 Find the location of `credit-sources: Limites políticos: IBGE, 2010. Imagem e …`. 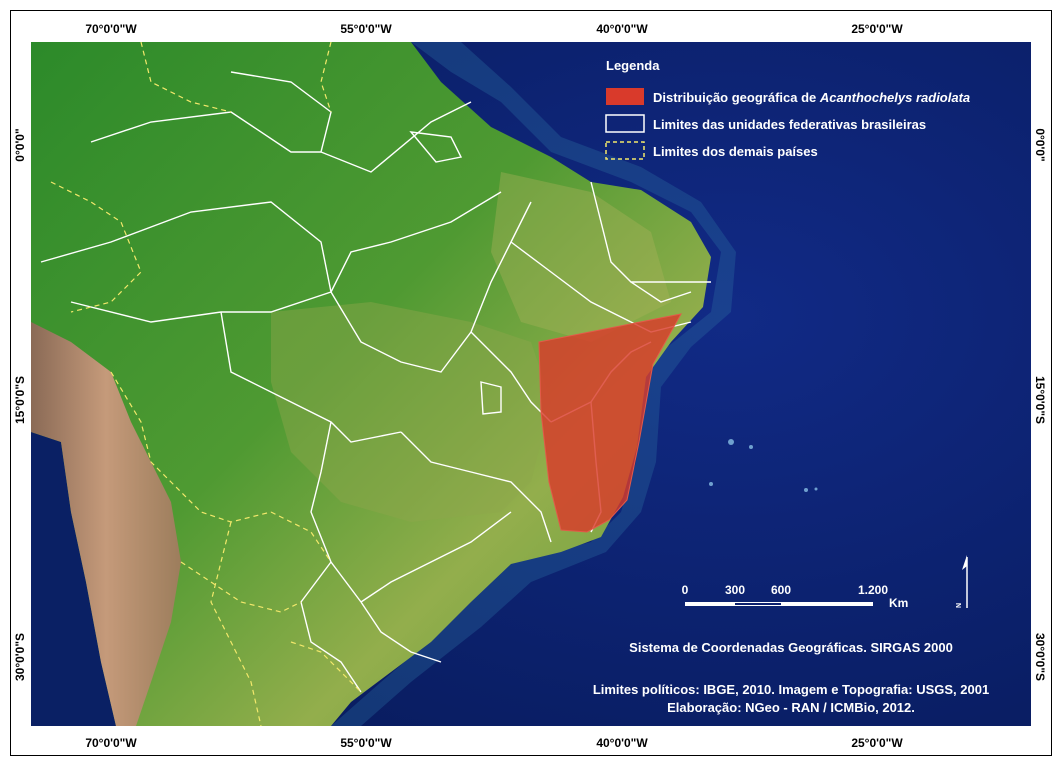

credit-sources: Limites políticos: IBGE, 2010. Imagem e … is located at coordinates (791, 689).